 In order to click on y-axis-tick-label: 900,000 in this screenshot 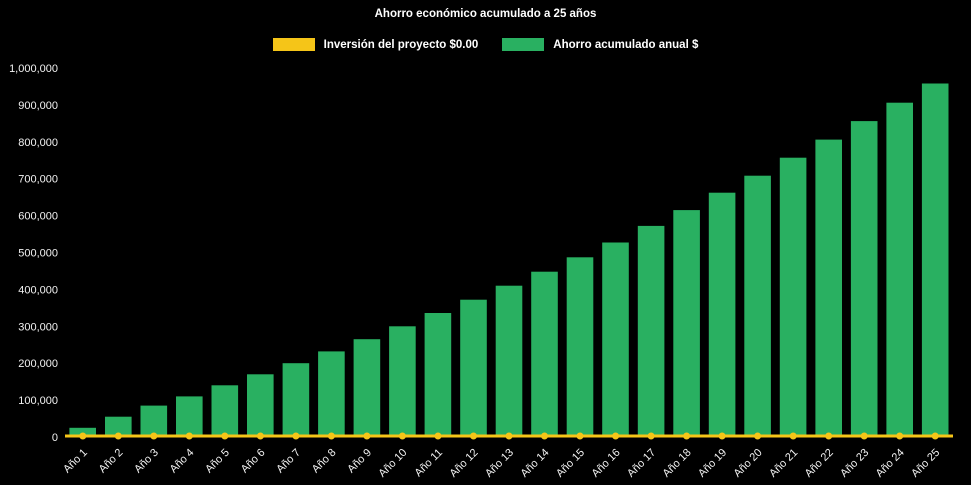, I will do `click(38, 106)`.